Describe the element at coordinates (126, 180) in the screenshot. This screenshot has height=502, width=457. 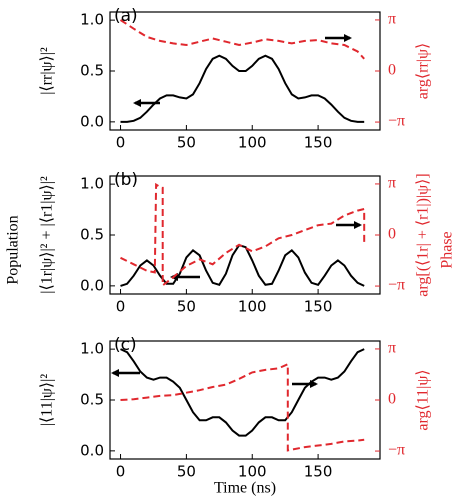
I see `panel-label: (b)` at that location.